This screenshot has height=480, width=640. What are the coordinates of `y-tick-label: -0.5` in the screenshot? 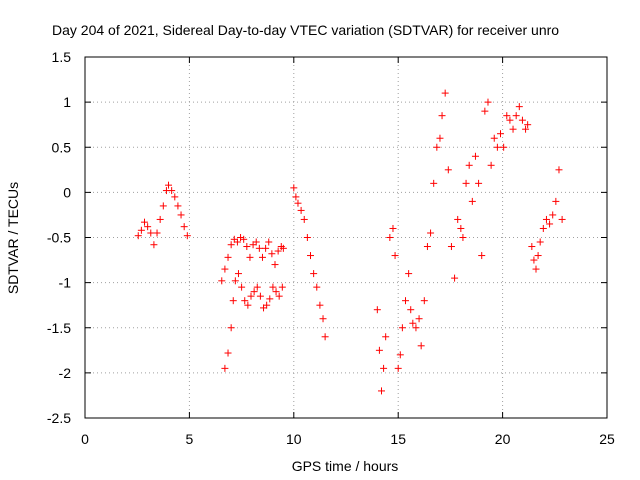 It's located at (59, 238).